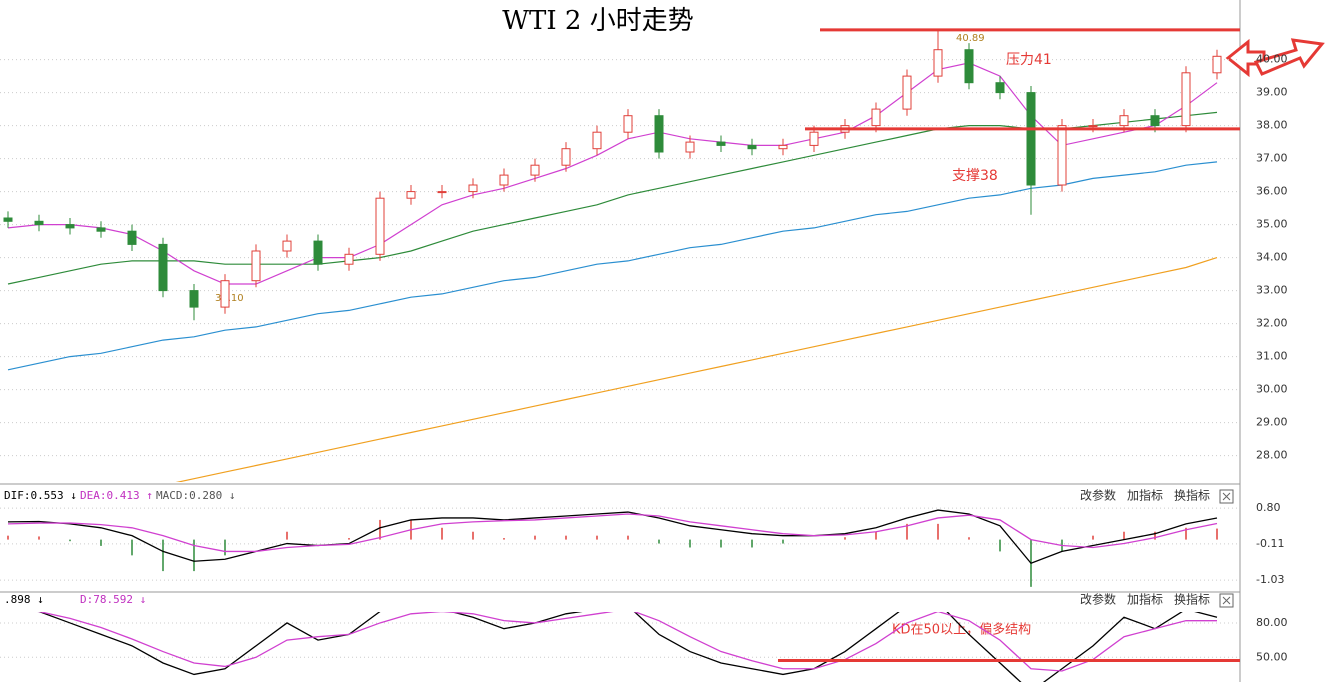 This screenshot has width=1329, height=682. What do you see at coordinates (1270, 543) in the screenshot?
I see `y-tick-label: -0.11` at bounding box center [1270, 543].